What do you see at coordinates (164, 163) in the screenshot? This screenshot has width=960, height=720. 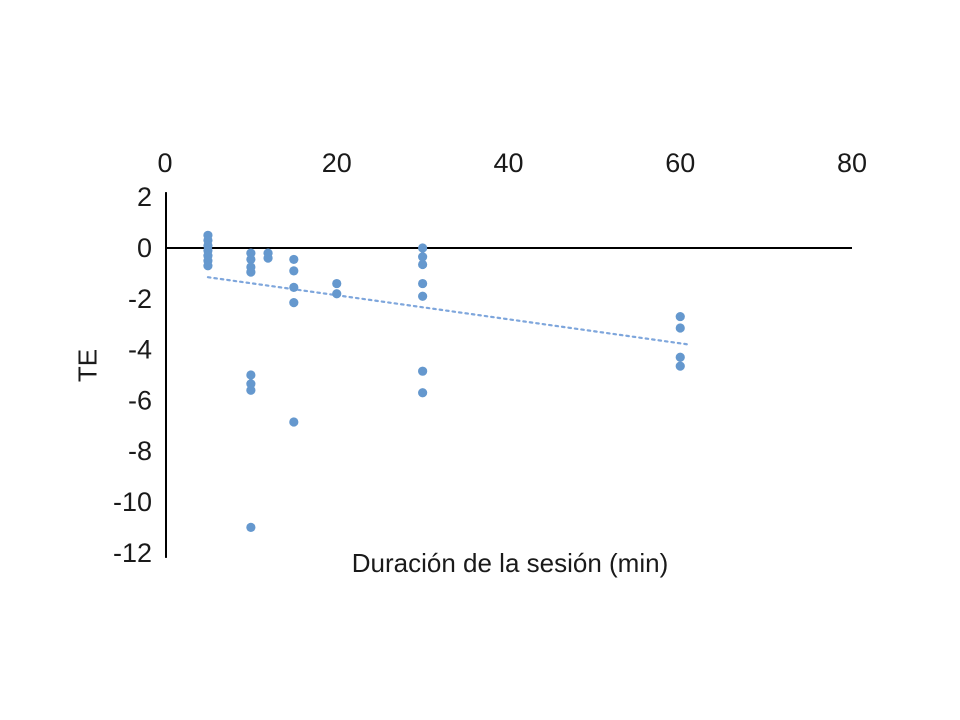 I see `x-tick-label: 0` at bounding box center [164, 163].